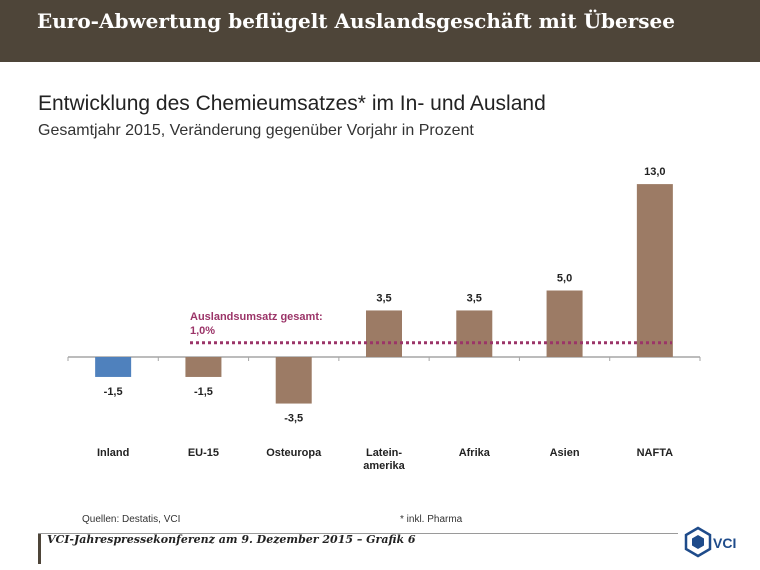 This screenshot has height=570, width=760. What do you see at coordinates (654, 172) in the screenshot?
I see `bar-value-label: 13,0` at bounding box center [654, 172].